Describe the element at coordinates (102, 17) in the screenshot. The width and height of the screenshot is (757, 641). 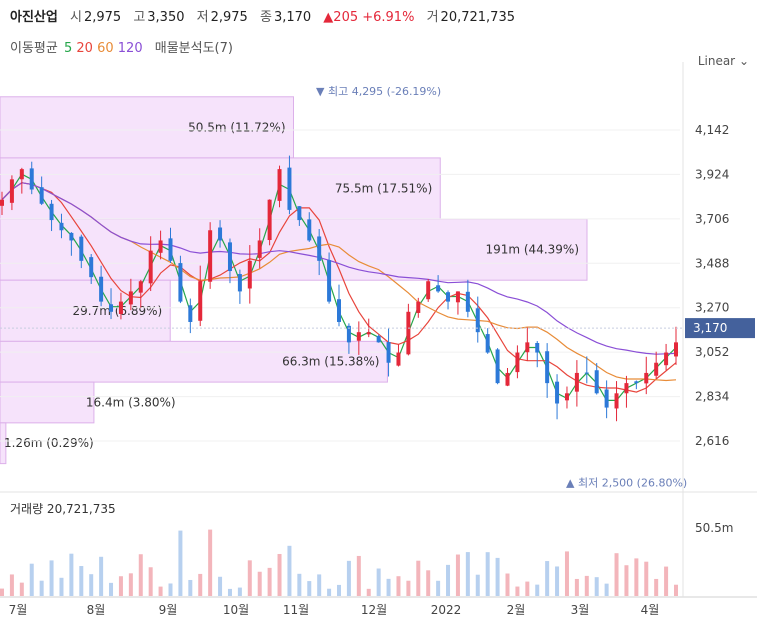
I see `open-value: 2,975` at that location.